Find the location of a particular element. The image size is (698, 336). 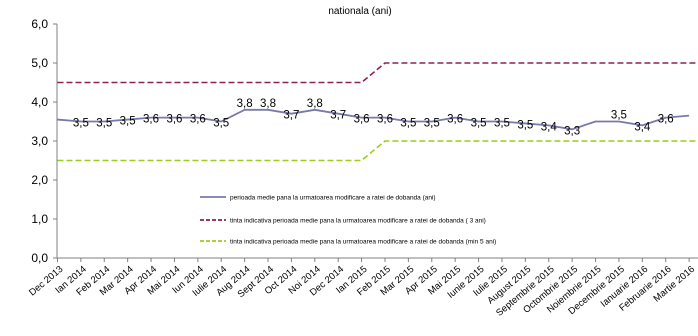

y-tick-label: 1,0 is located at coordinates (39, 219).